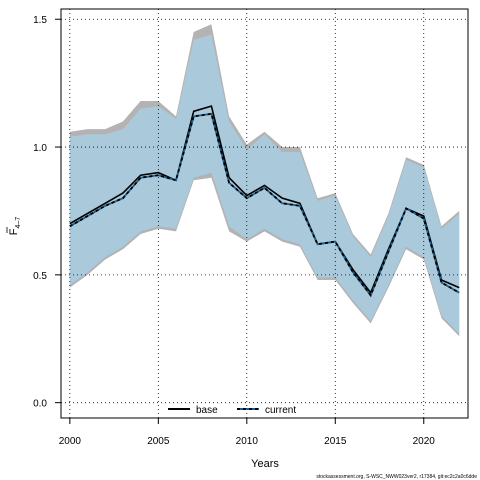  I want to click on y-axis-label-sub: 4–7, so click(18, 223).